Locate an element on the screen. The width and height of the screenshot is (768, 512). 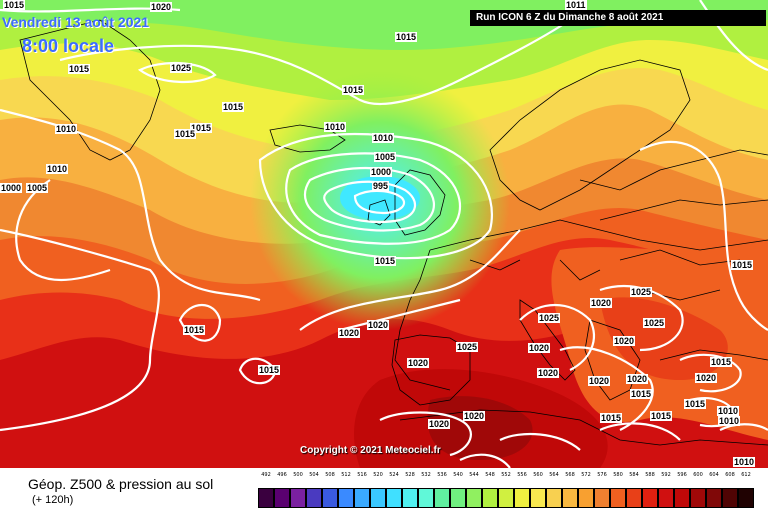
scale-tick-label: 536 is located at coordinates (442, 475).